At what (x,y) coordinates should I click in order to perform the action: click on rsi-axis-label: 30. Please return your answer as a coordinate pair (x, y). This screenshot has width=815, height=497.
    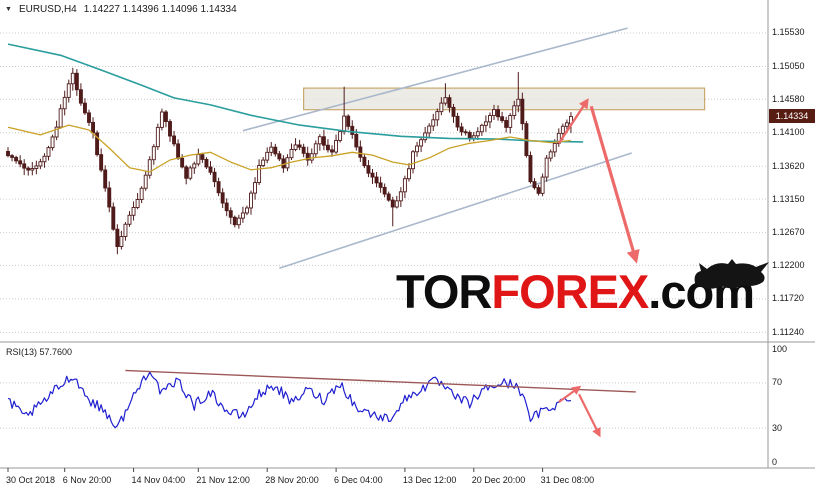
    Looking at the image, I should click on (777, 427).